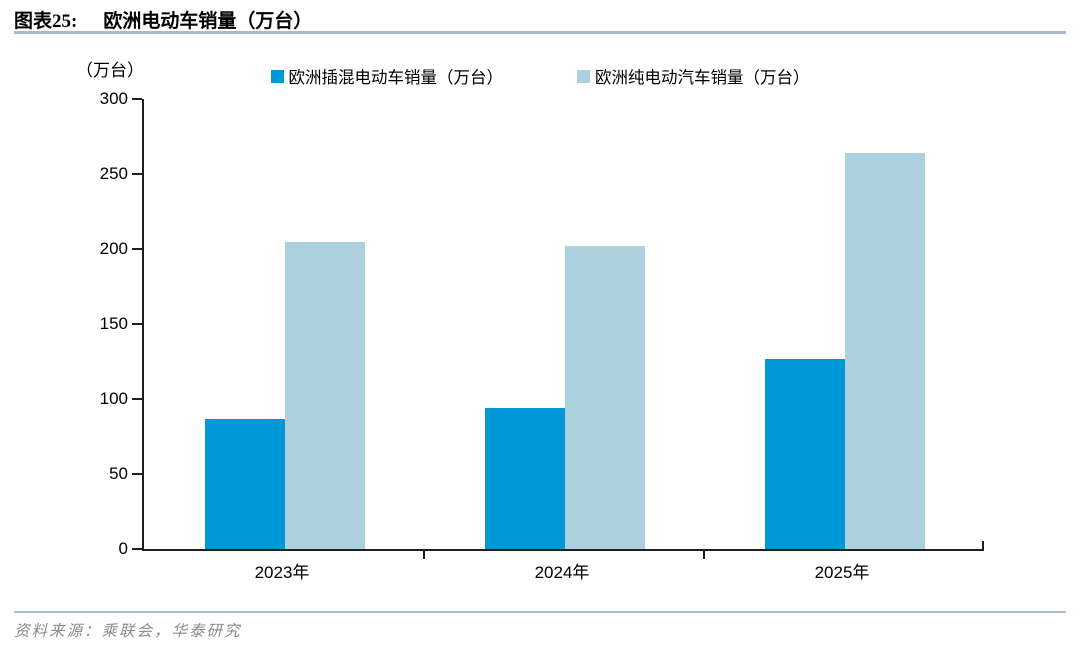  I want to click on source-divider-line, so click(540, 612).